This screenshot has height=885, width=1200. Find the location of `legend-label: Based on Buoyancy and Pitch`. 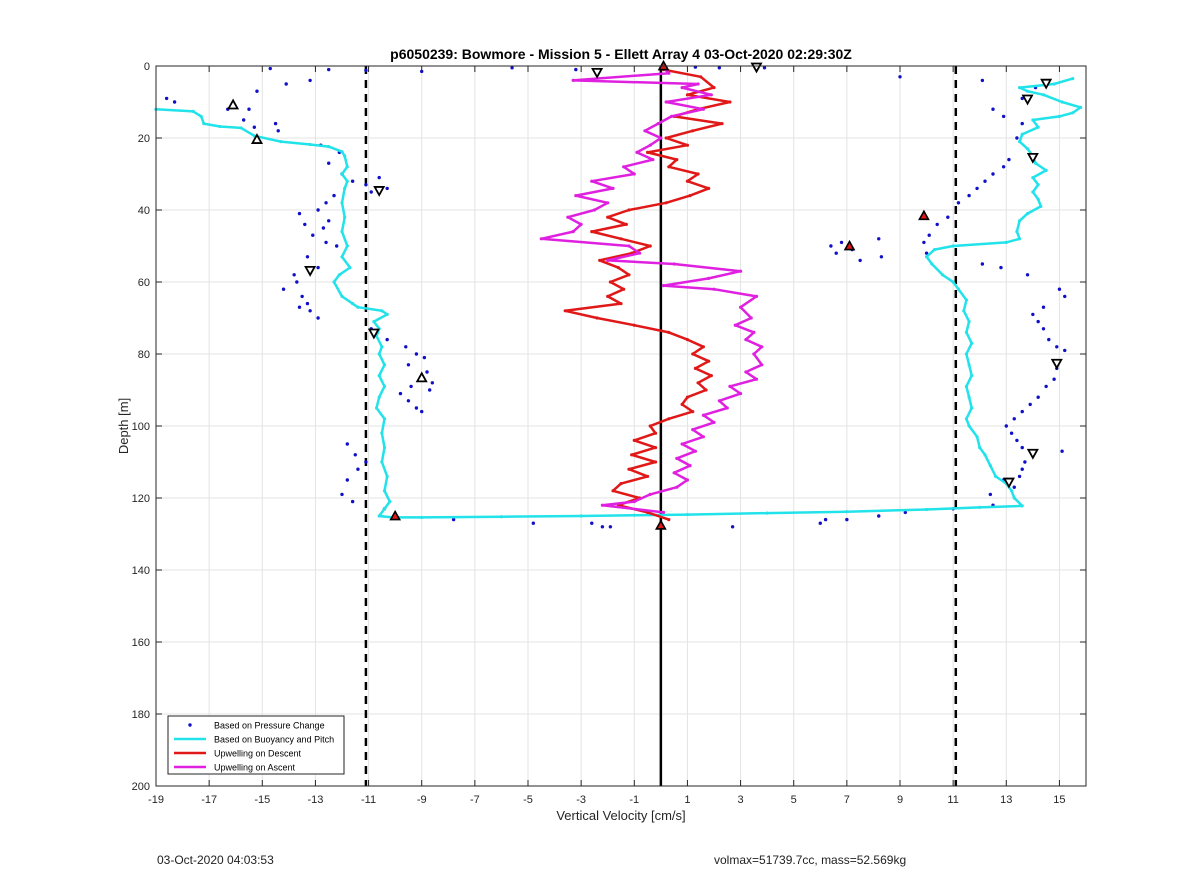

legend-label: Based on Buoyancy and Pitch is located at coordinates (274, 740).